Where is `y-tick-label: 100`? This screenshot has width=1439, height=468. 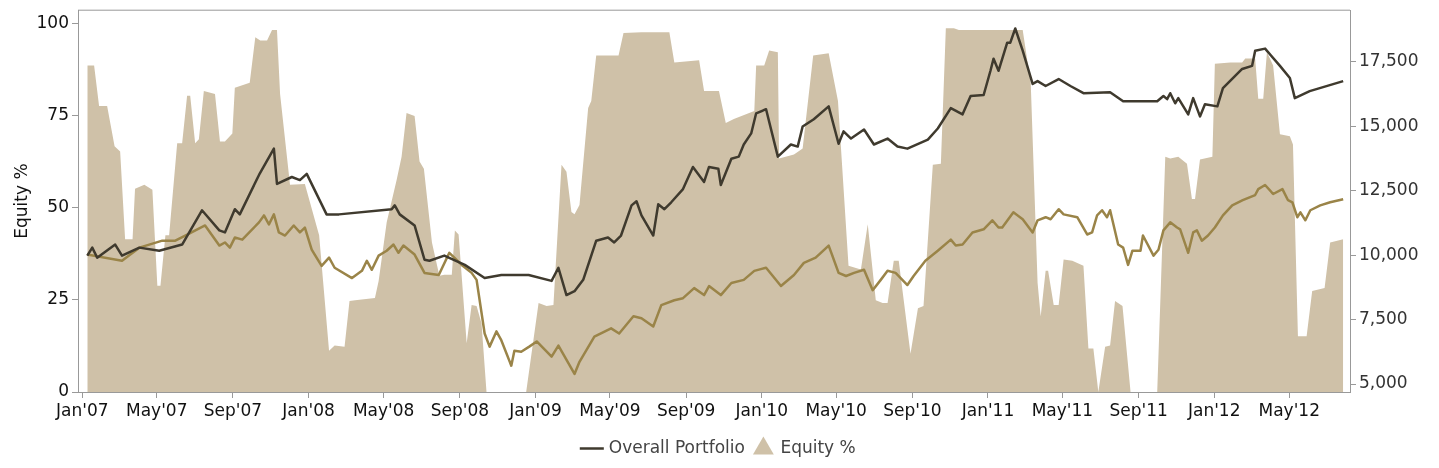
y-tick-label: 100 is located at coordinates (52, 21).